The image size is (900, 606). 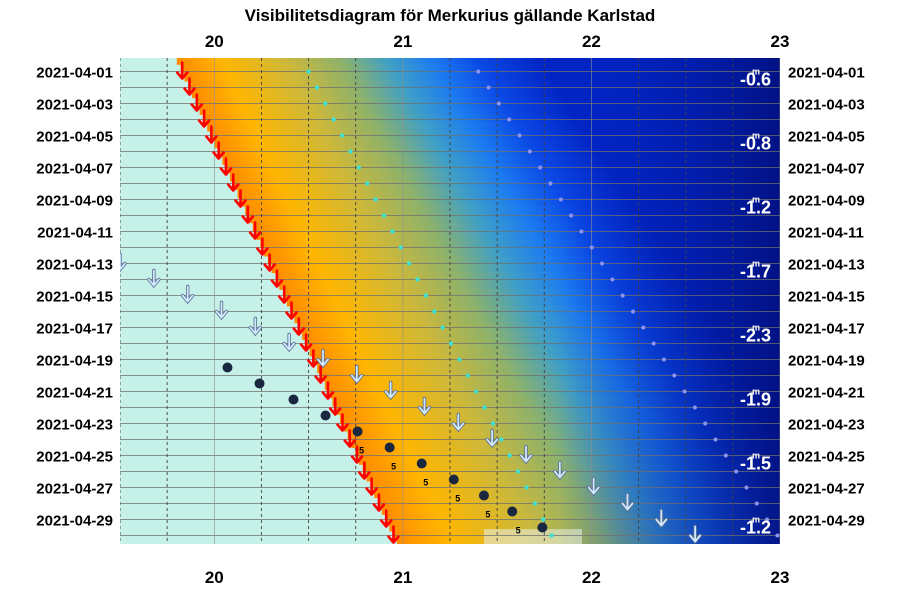 What do you see at coordinates (755, 272) in the screenshot?
I see `magnitude-value: -1.7` at bounding box center [755, 272].